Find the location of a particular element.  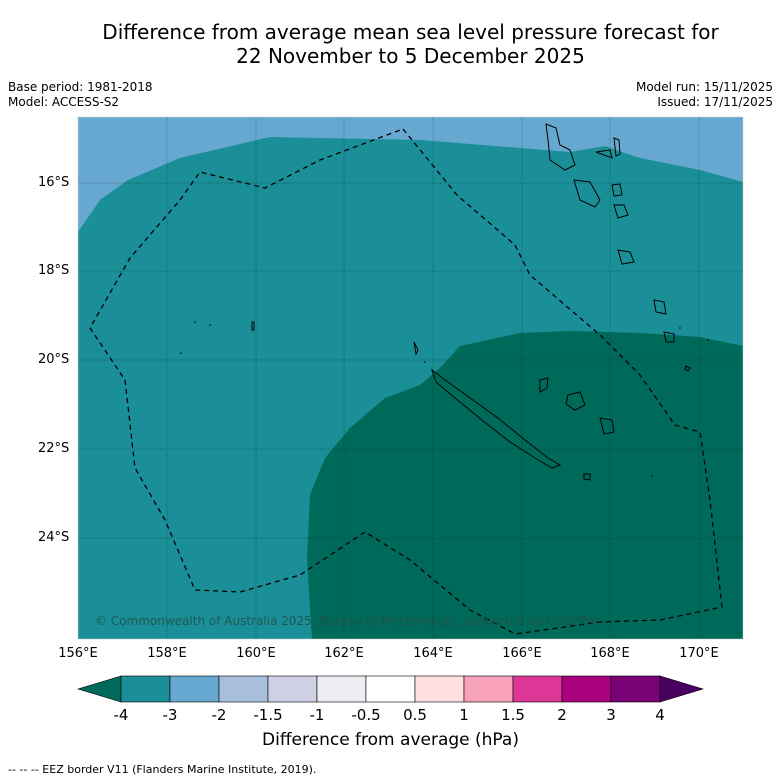

lat-label-16s: 16°S is located at coordinates (54, 182).